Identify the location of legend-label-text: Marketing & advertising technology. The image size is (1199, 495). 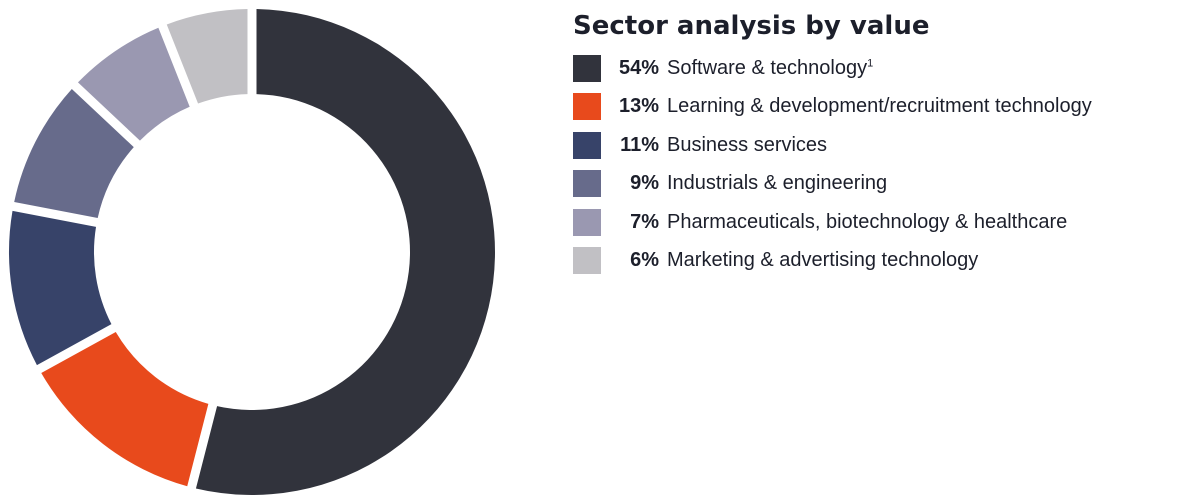
(823, 260).